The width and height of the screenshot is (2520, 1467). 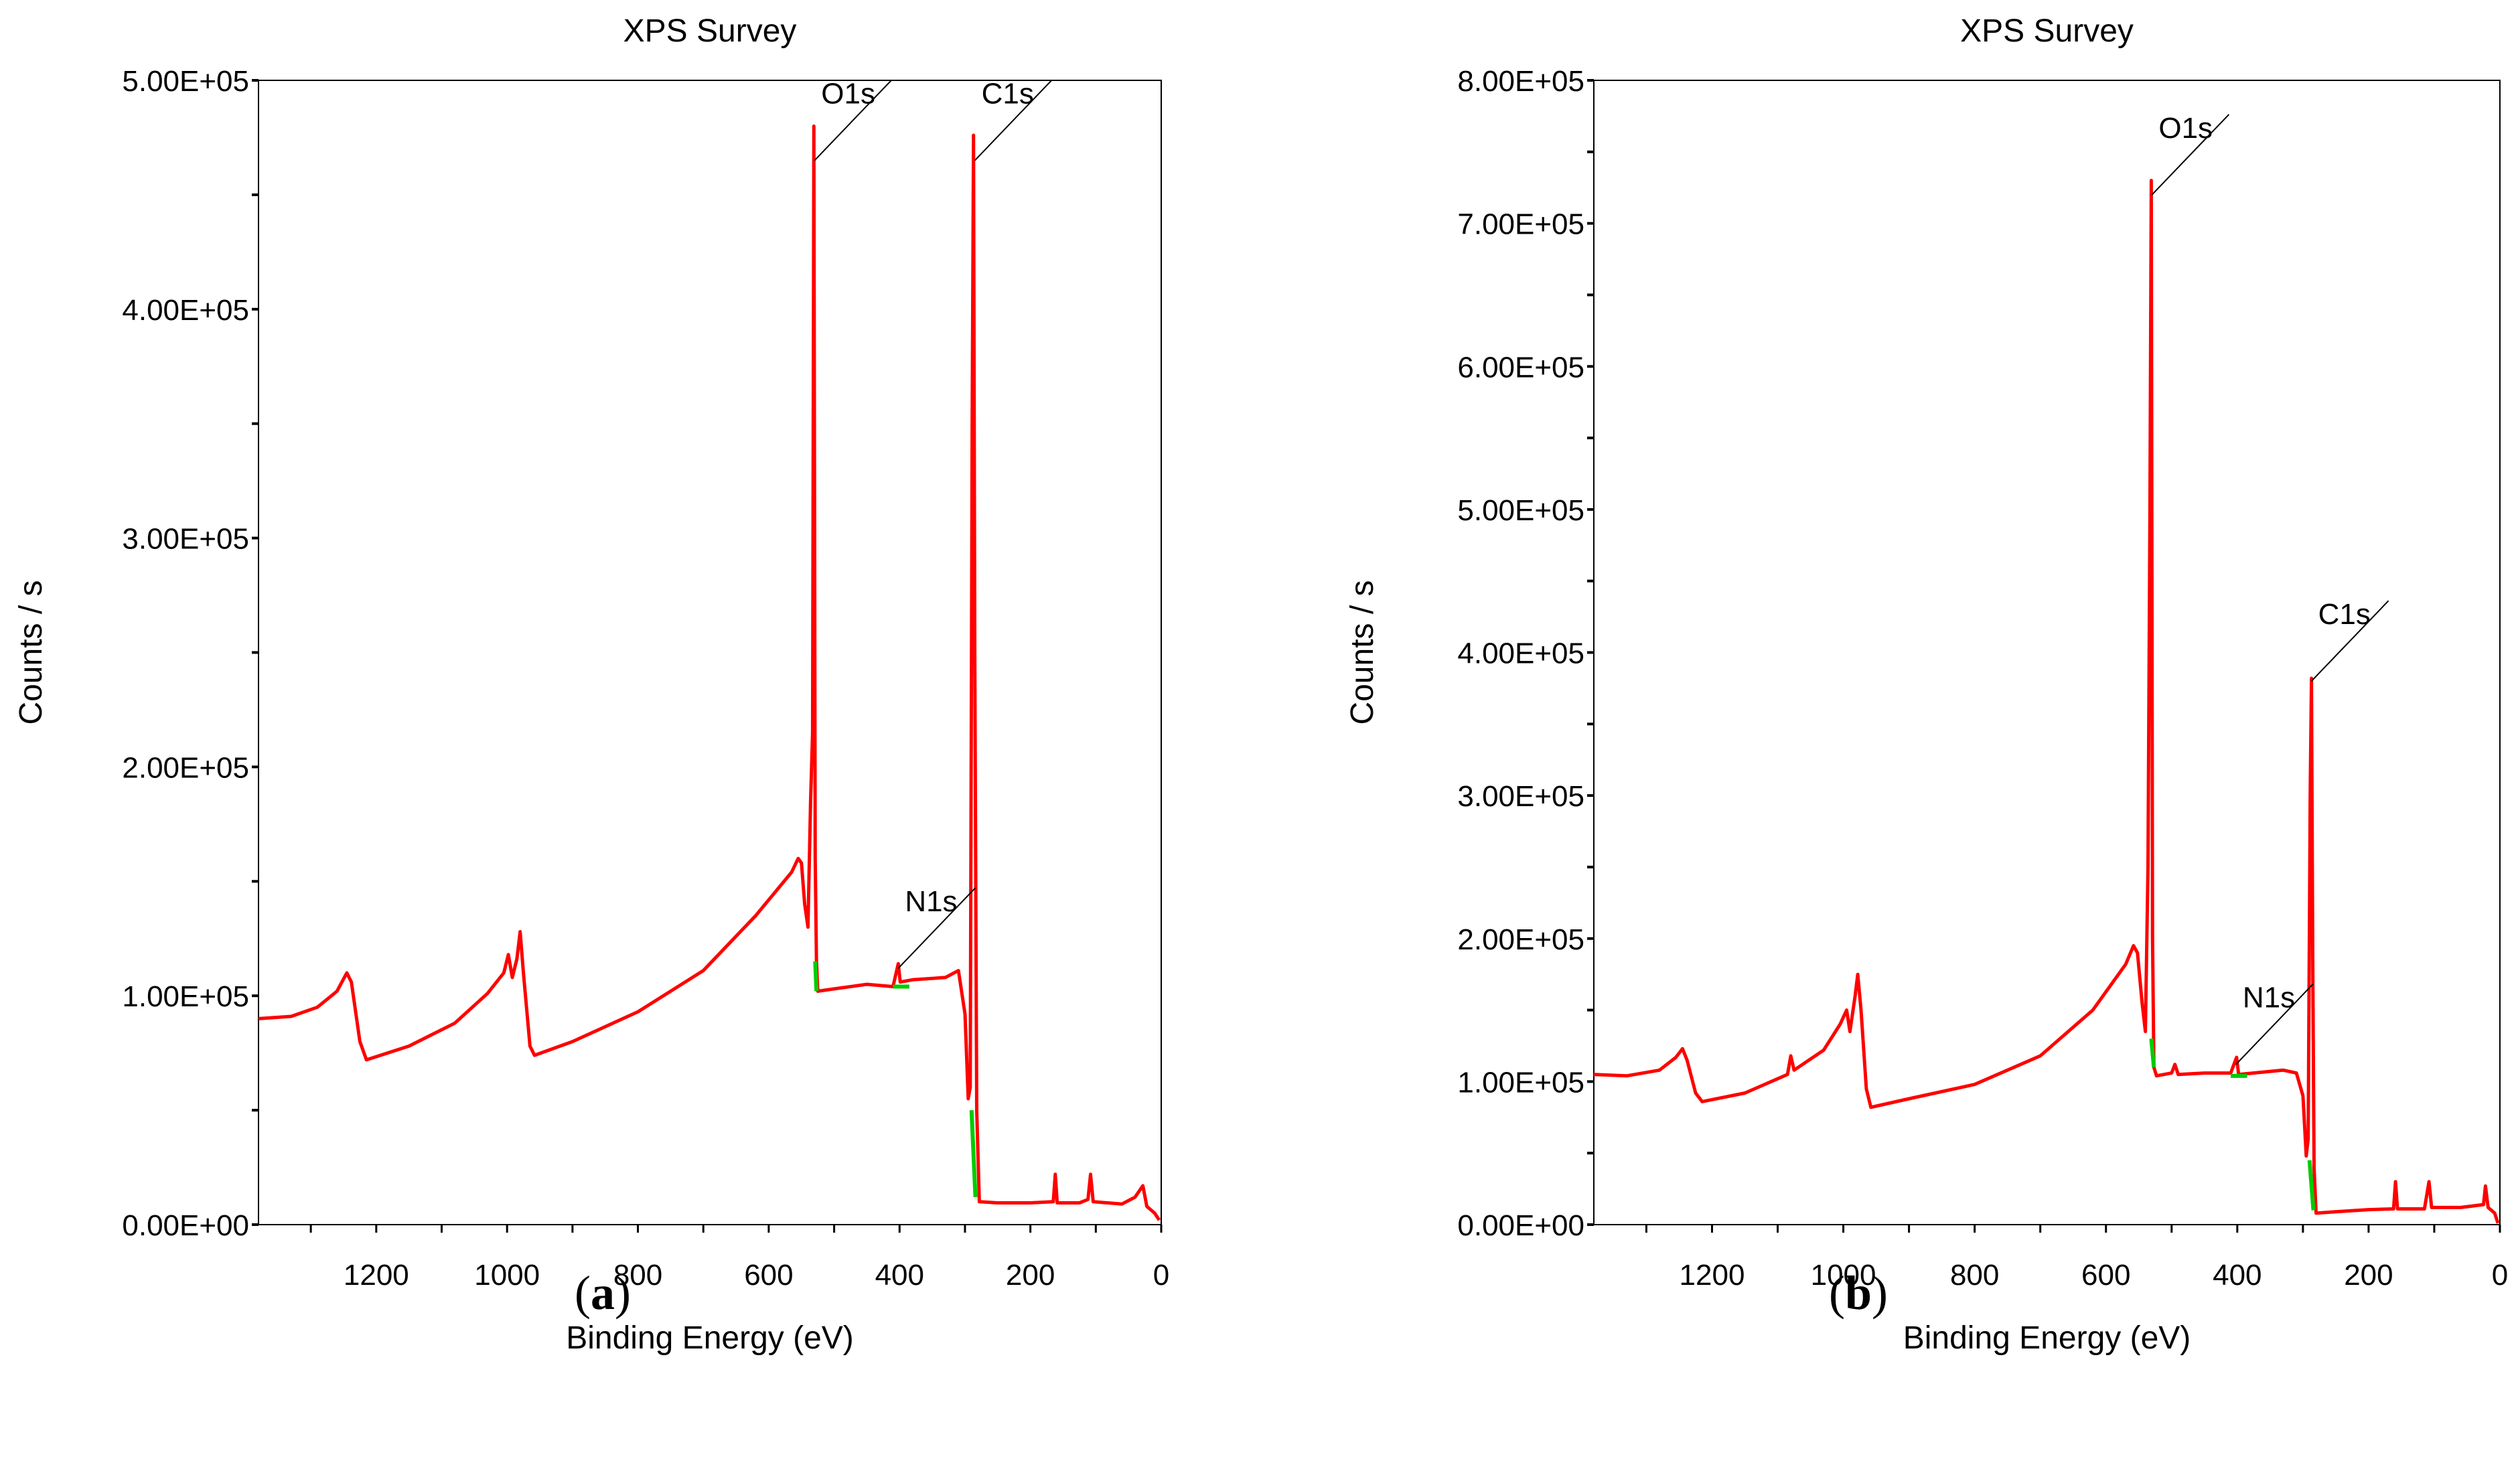 I want to click on y-tick-label: 8.00E+05, so click(x=1521, y=81).